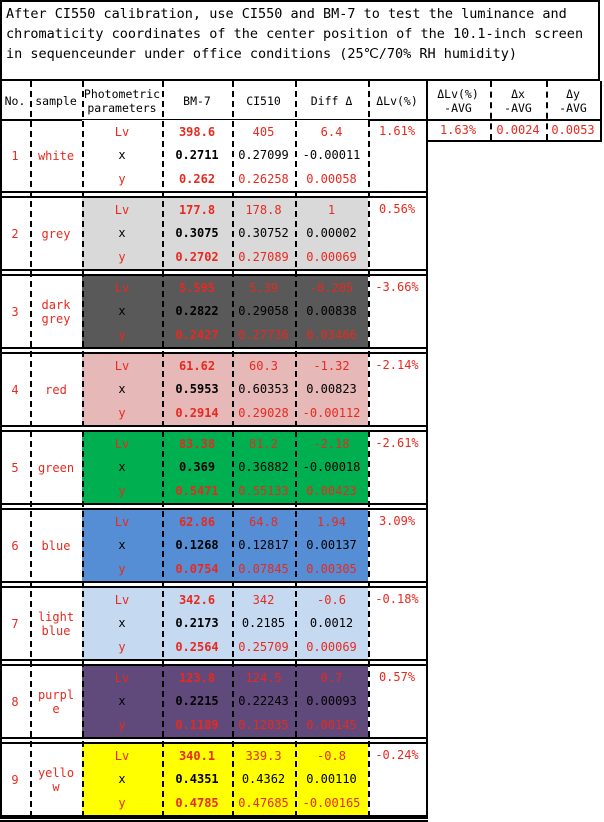 The width and height of the screenshot is (604, 822). I want to click on row-number: 1, so click(15, 155).